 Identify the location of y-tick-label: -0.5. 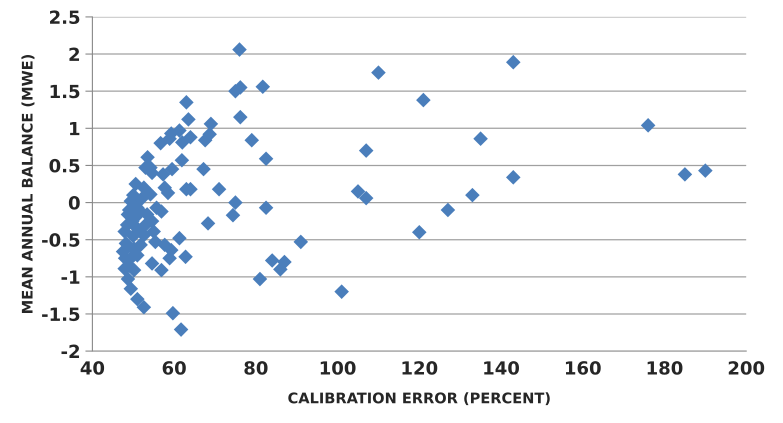
(61, 240).